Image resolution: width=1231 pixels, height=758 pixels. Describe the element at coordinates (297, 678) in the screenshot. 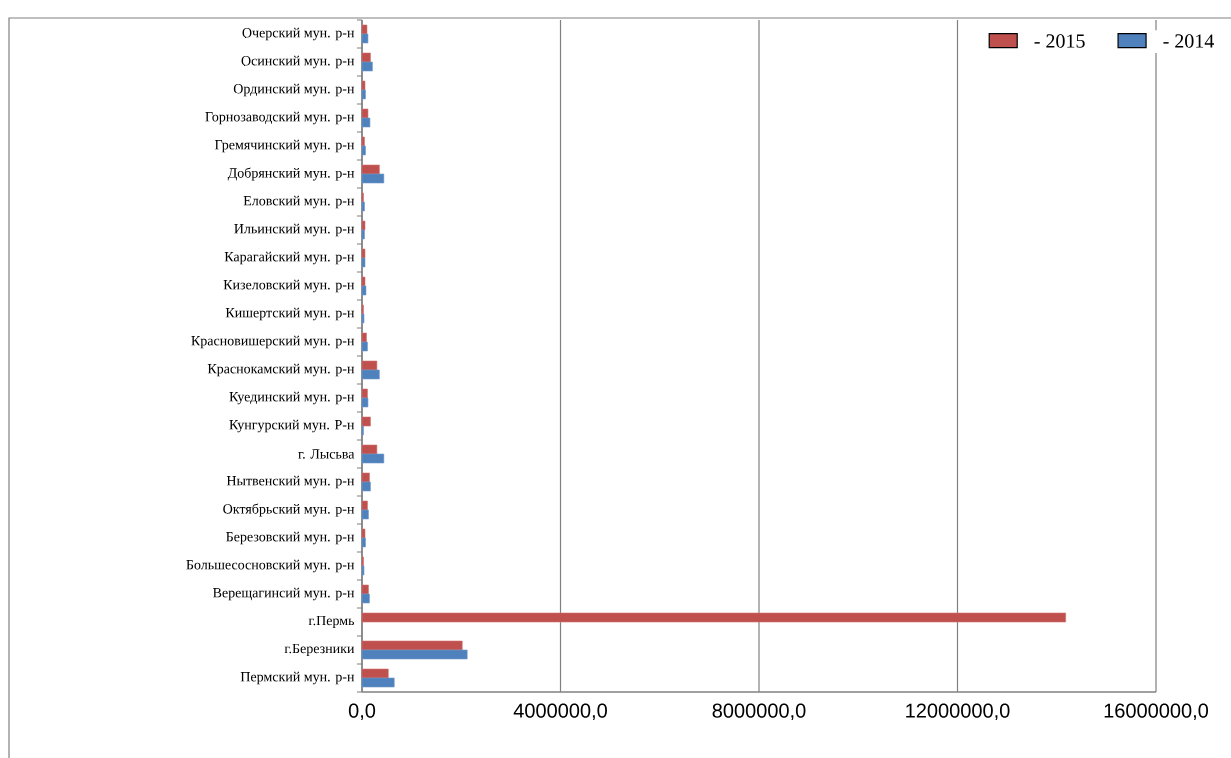

I see `y-tick-label: Пермский мун. р-н` at that location.